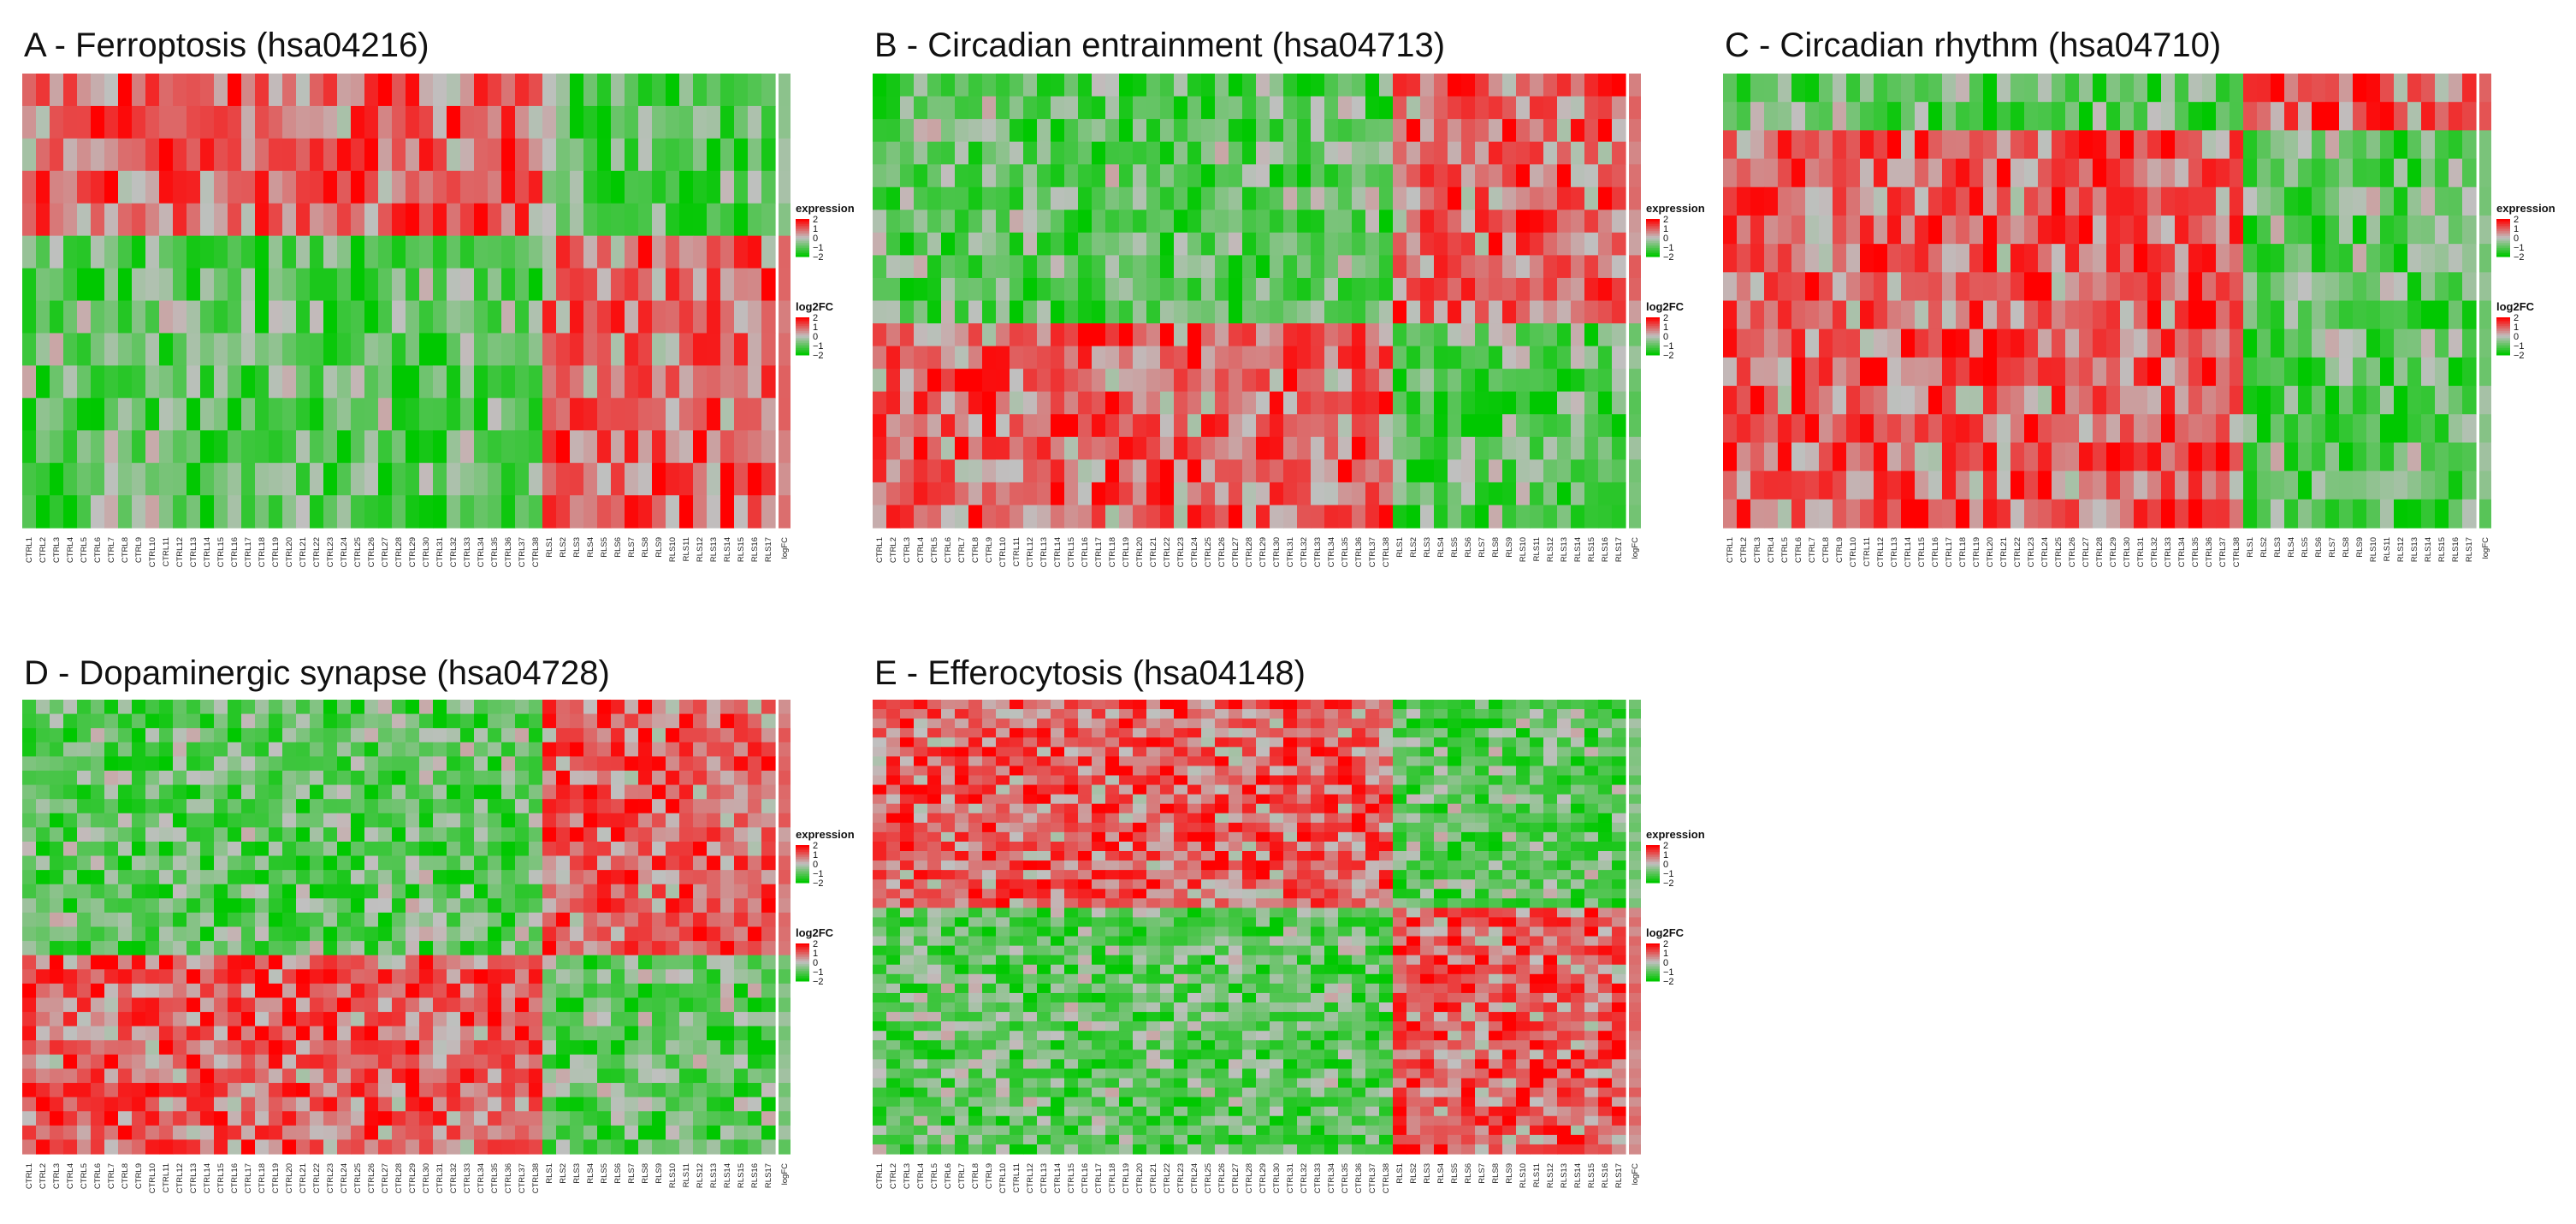  What do you see at coordinates (785, 927) in the screenshot?
I see `panel-d-logfc-bar` at bounding box center [785, 927].